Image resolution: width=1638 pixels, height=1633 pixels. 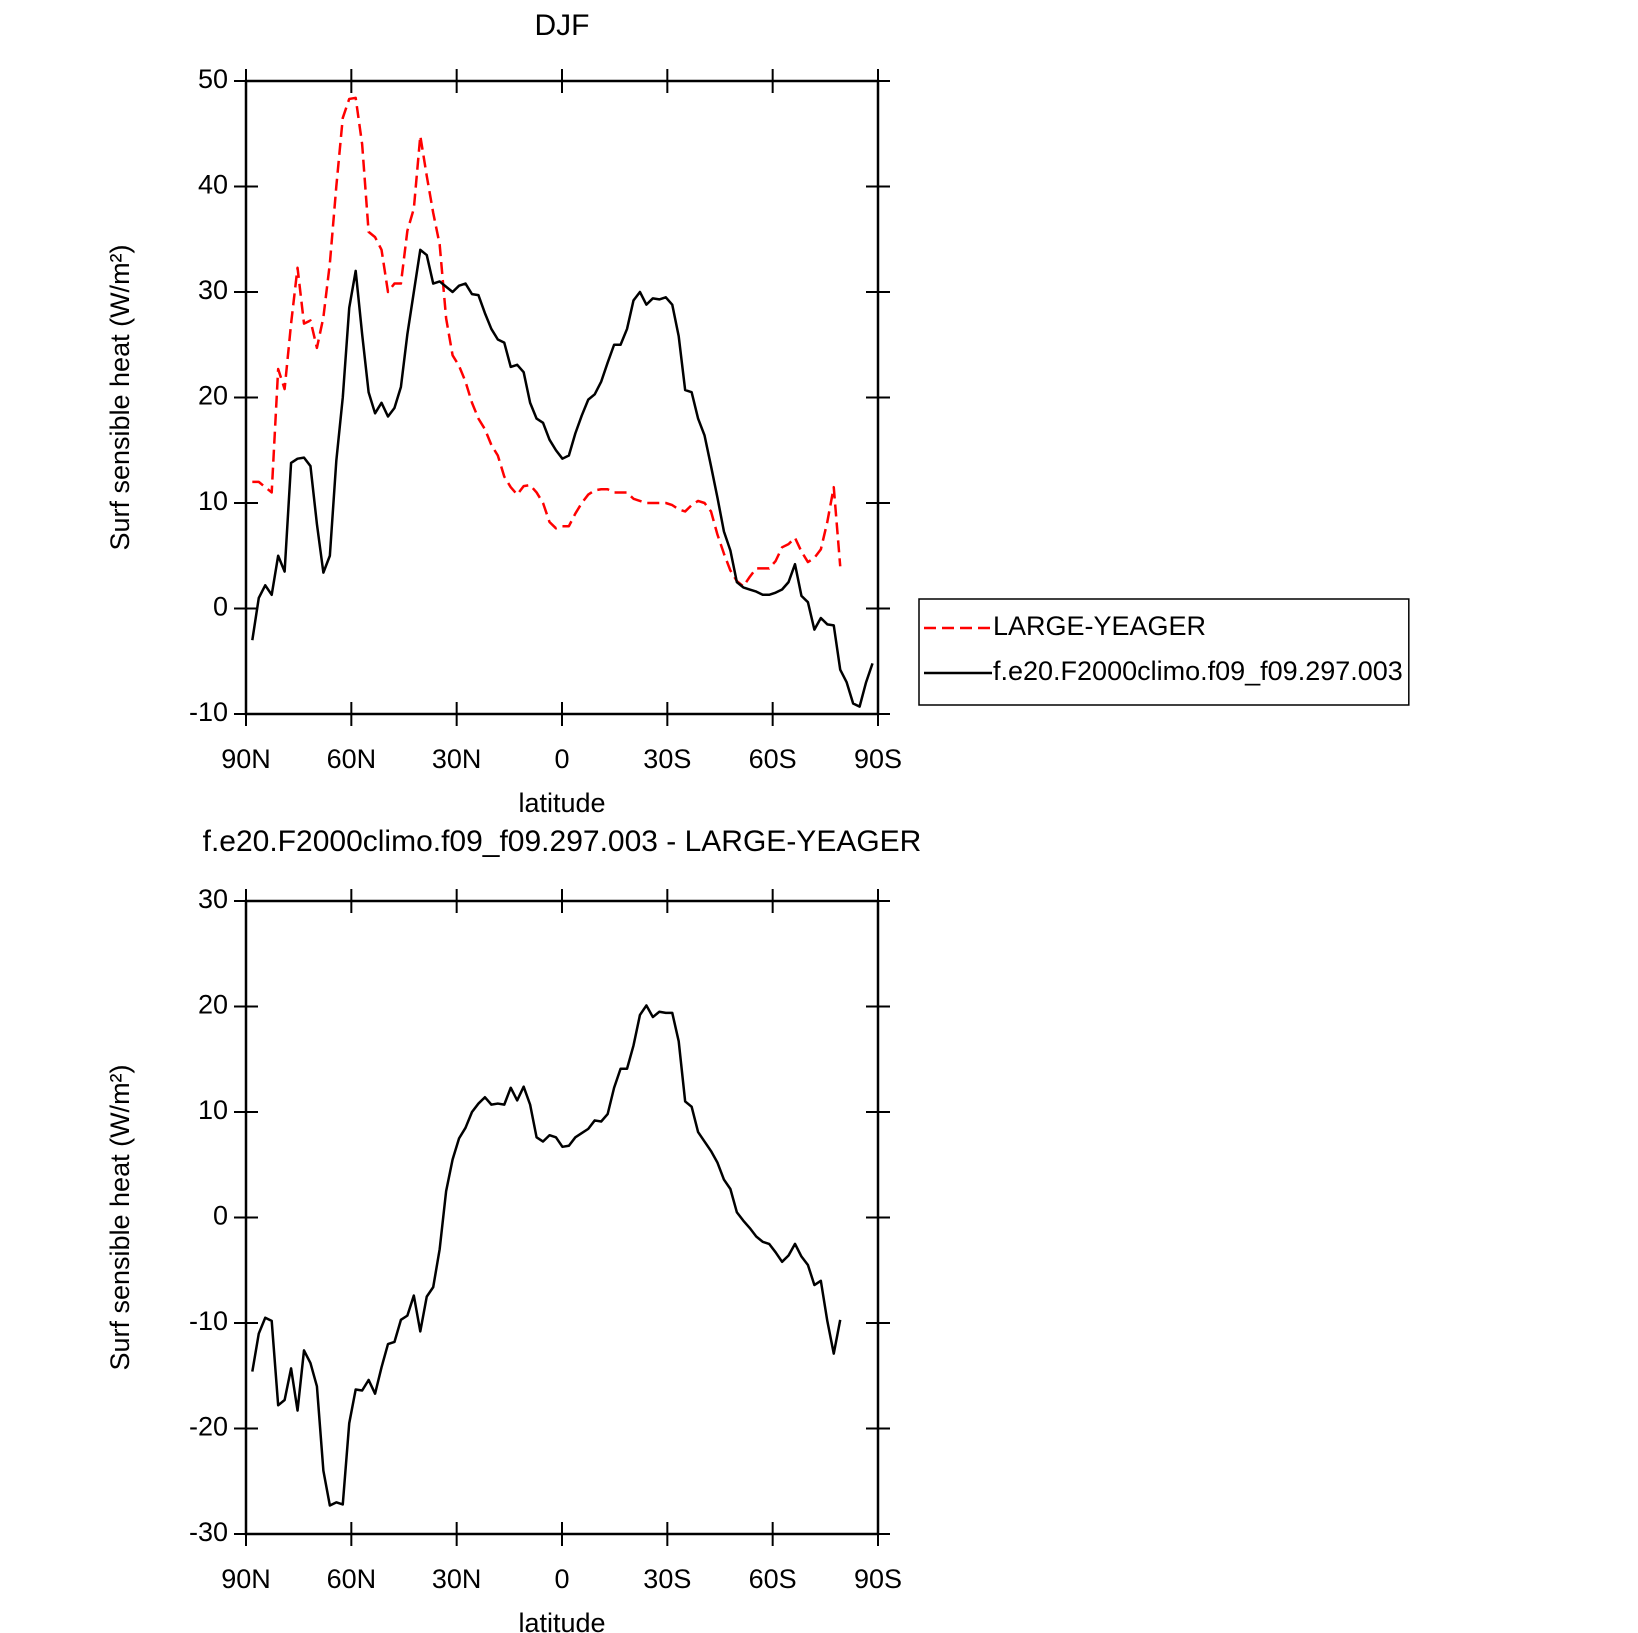 What do you see at coordinates (208, 1532) in the screenshot?
I see `y-tick-label: -30` at bounding box center [208, 1532].